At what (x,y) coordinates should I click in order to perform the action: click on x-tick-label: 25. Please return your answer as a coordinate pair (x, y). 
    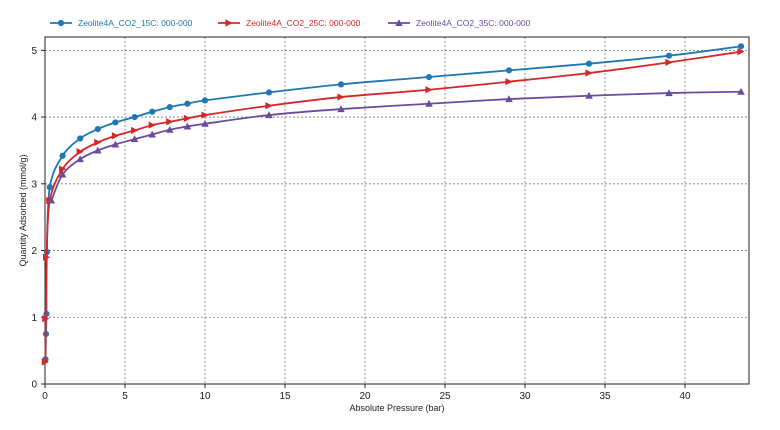
    Looking at the image, I should click on (445, 396).